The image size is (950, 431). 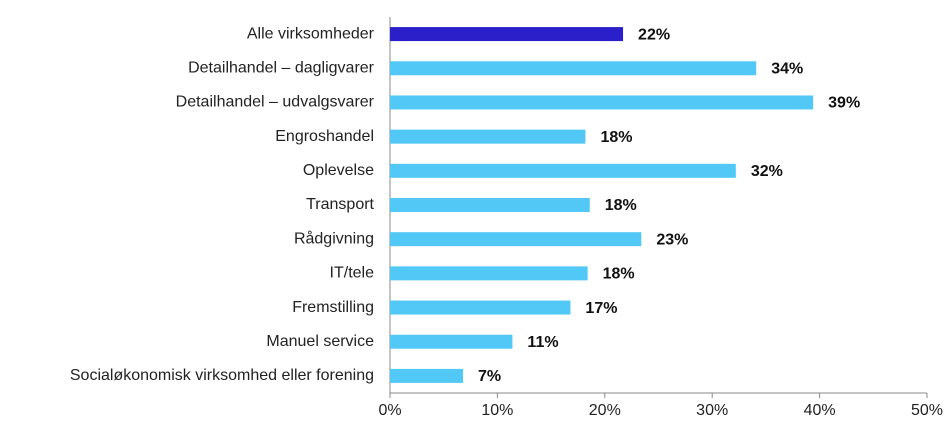 What do you see at coordinates (334, 238) in the screenshot?
I see `y-tick-label: Rådgivning` at bounding box center [334, 238].